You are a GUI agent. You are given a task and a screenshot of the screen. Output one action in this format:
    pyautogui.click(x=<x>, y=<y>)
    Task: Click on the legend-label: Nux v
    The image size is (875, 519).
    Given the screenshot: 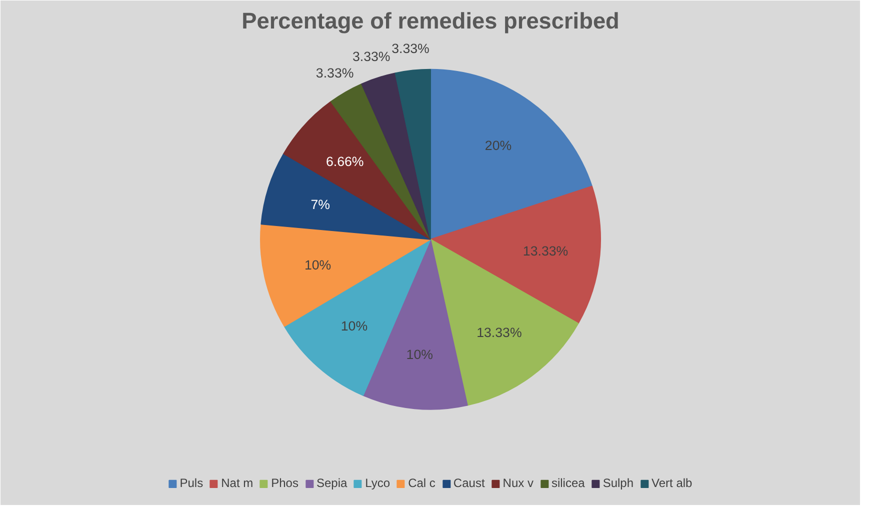 What is the action you would take?
    pyautogui.click(x=518, y=483)
    